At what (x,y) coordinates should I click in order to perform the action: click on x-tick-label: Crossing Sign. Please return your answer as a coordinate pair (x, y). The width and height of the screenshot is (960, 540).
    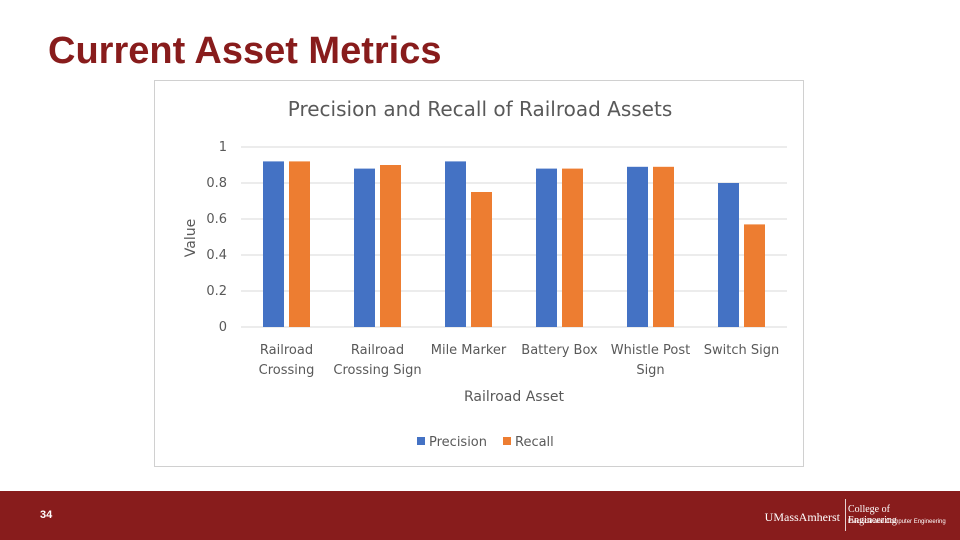
    Looking at the image, I should click on (377, 370).